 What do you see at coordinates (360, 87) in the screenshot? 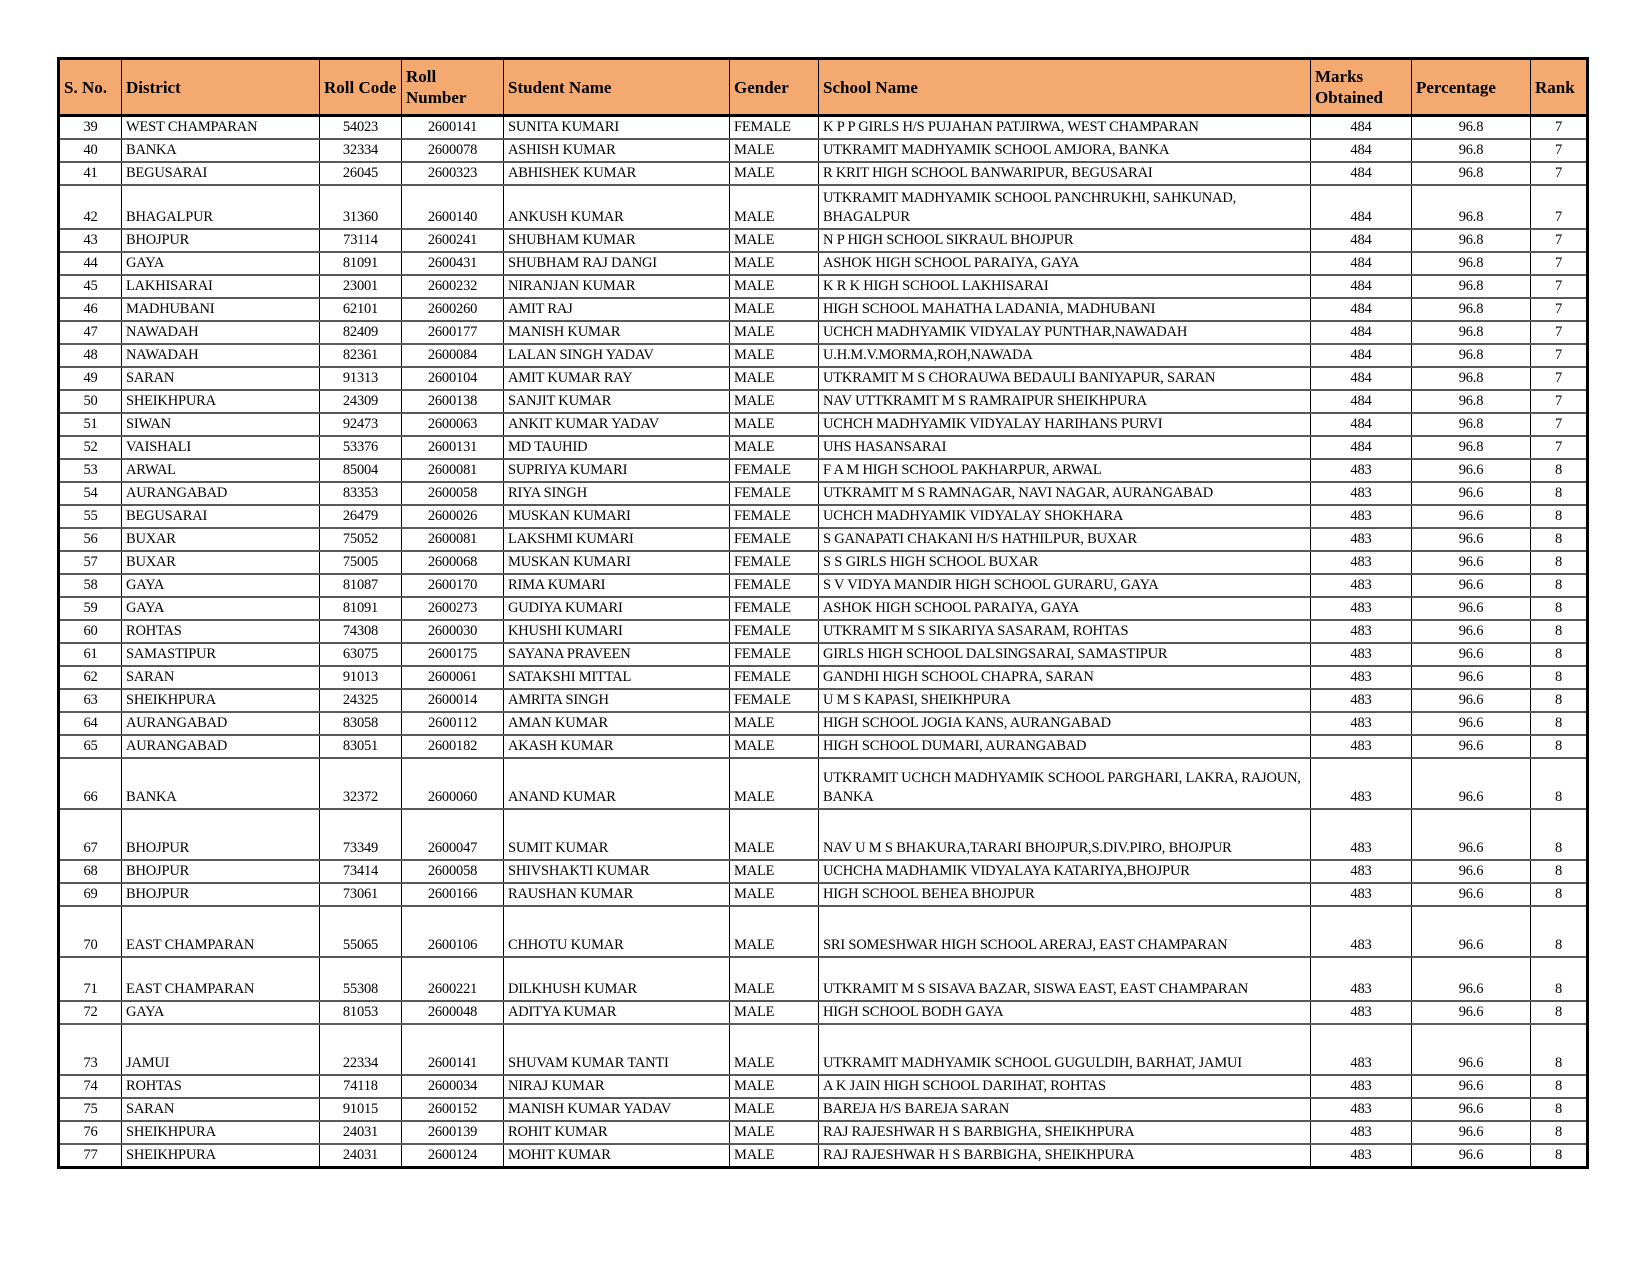
I see `column-header-roll-code: Roll Code` at bounding box center [360, 87].